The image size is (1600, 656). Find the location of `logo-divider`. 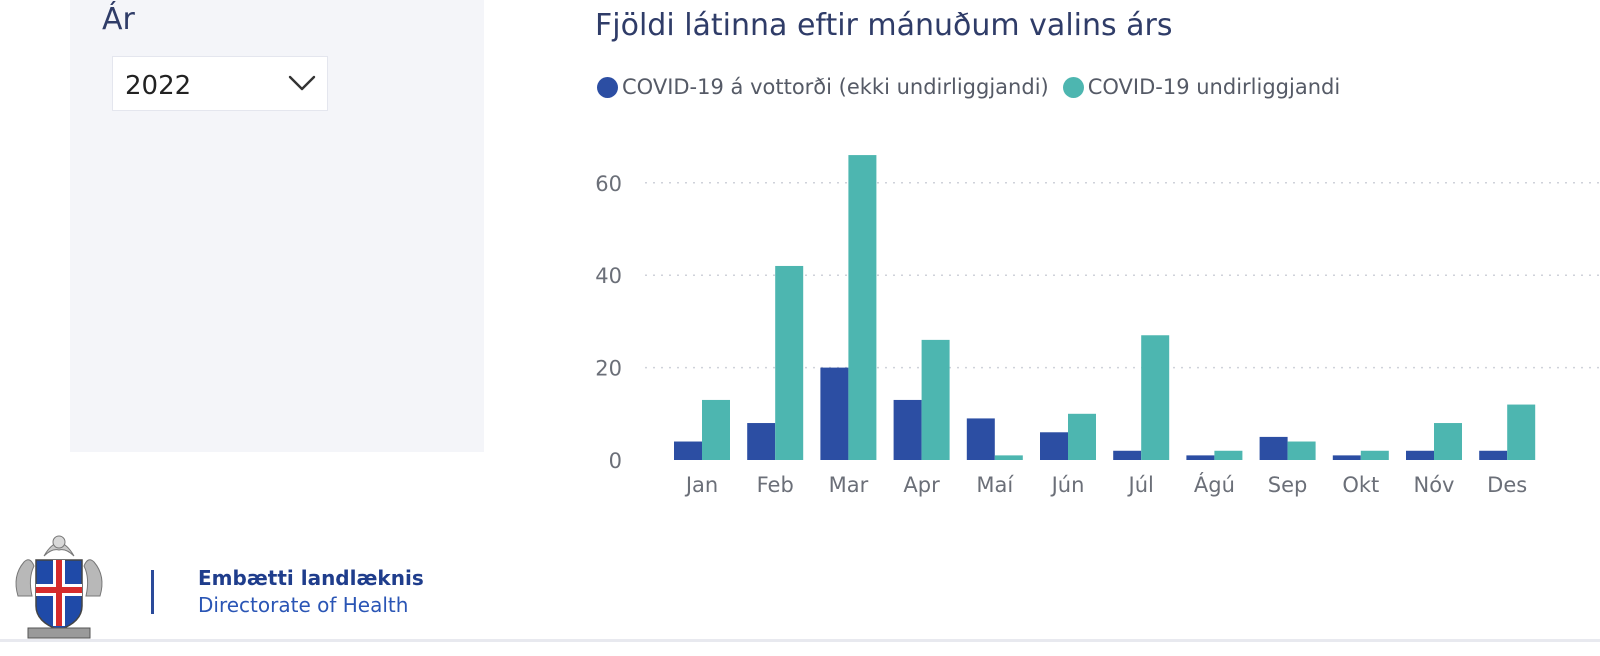

logo-divider is located at coordinates (152, 592).